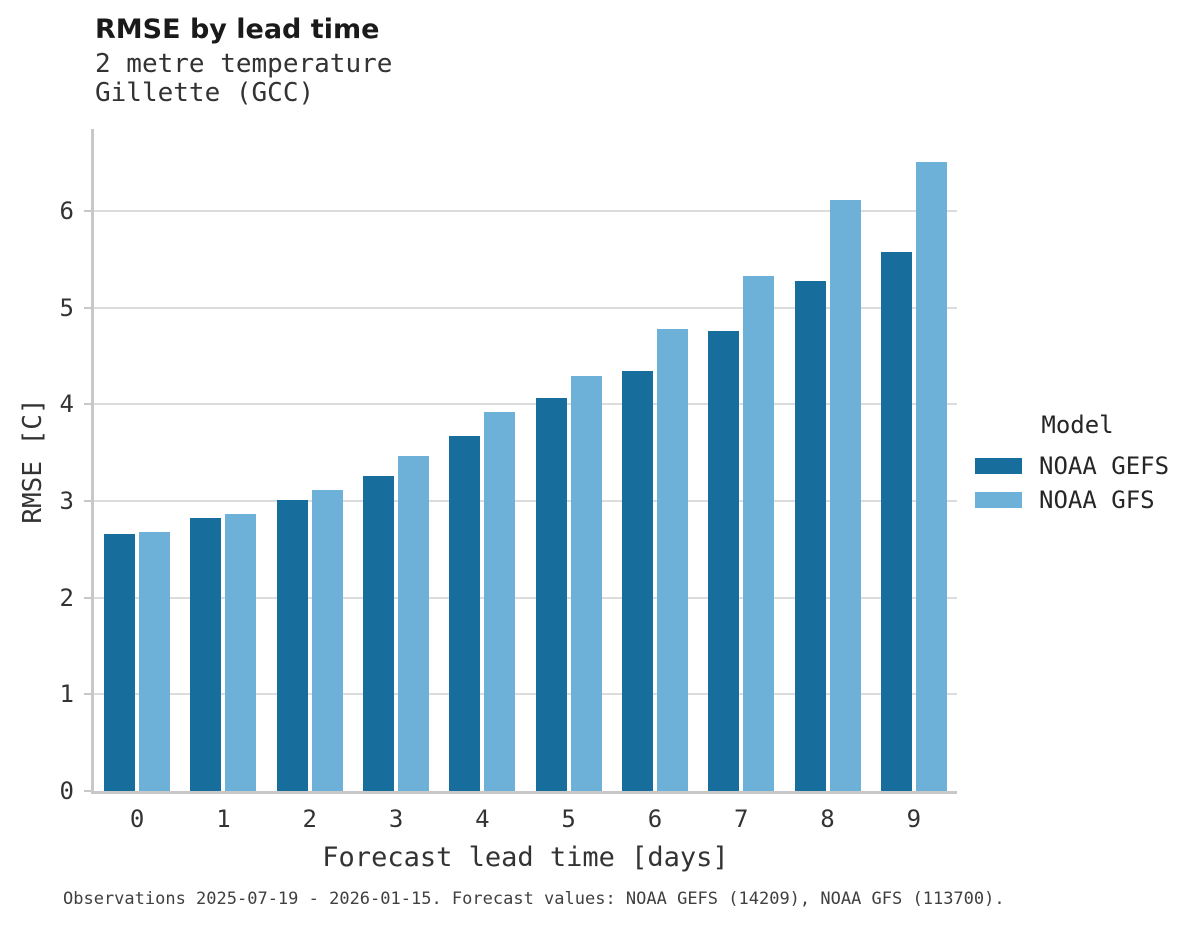  What do you see at coordinates (66, 211) in the screenshot?
I see `y-tick-label-6: 6` at bounding box center [66, 211].